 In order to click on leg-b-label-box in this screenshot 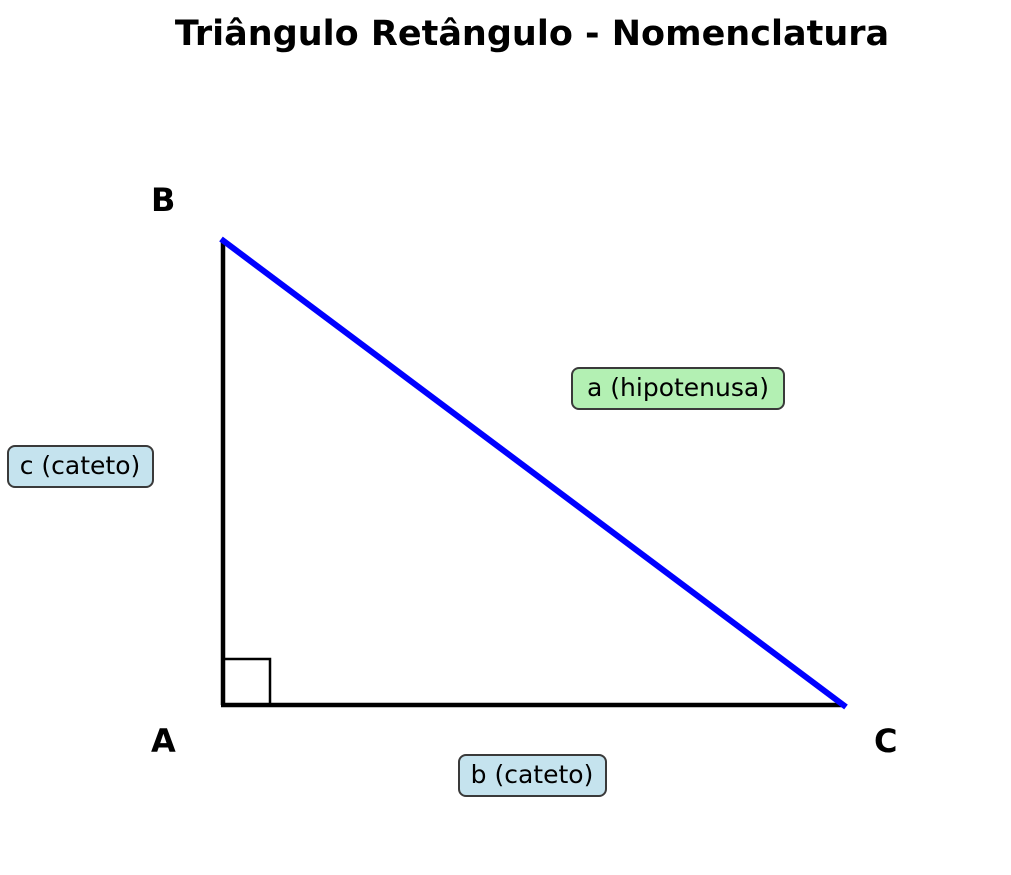, I will do `click(532, 775)`.